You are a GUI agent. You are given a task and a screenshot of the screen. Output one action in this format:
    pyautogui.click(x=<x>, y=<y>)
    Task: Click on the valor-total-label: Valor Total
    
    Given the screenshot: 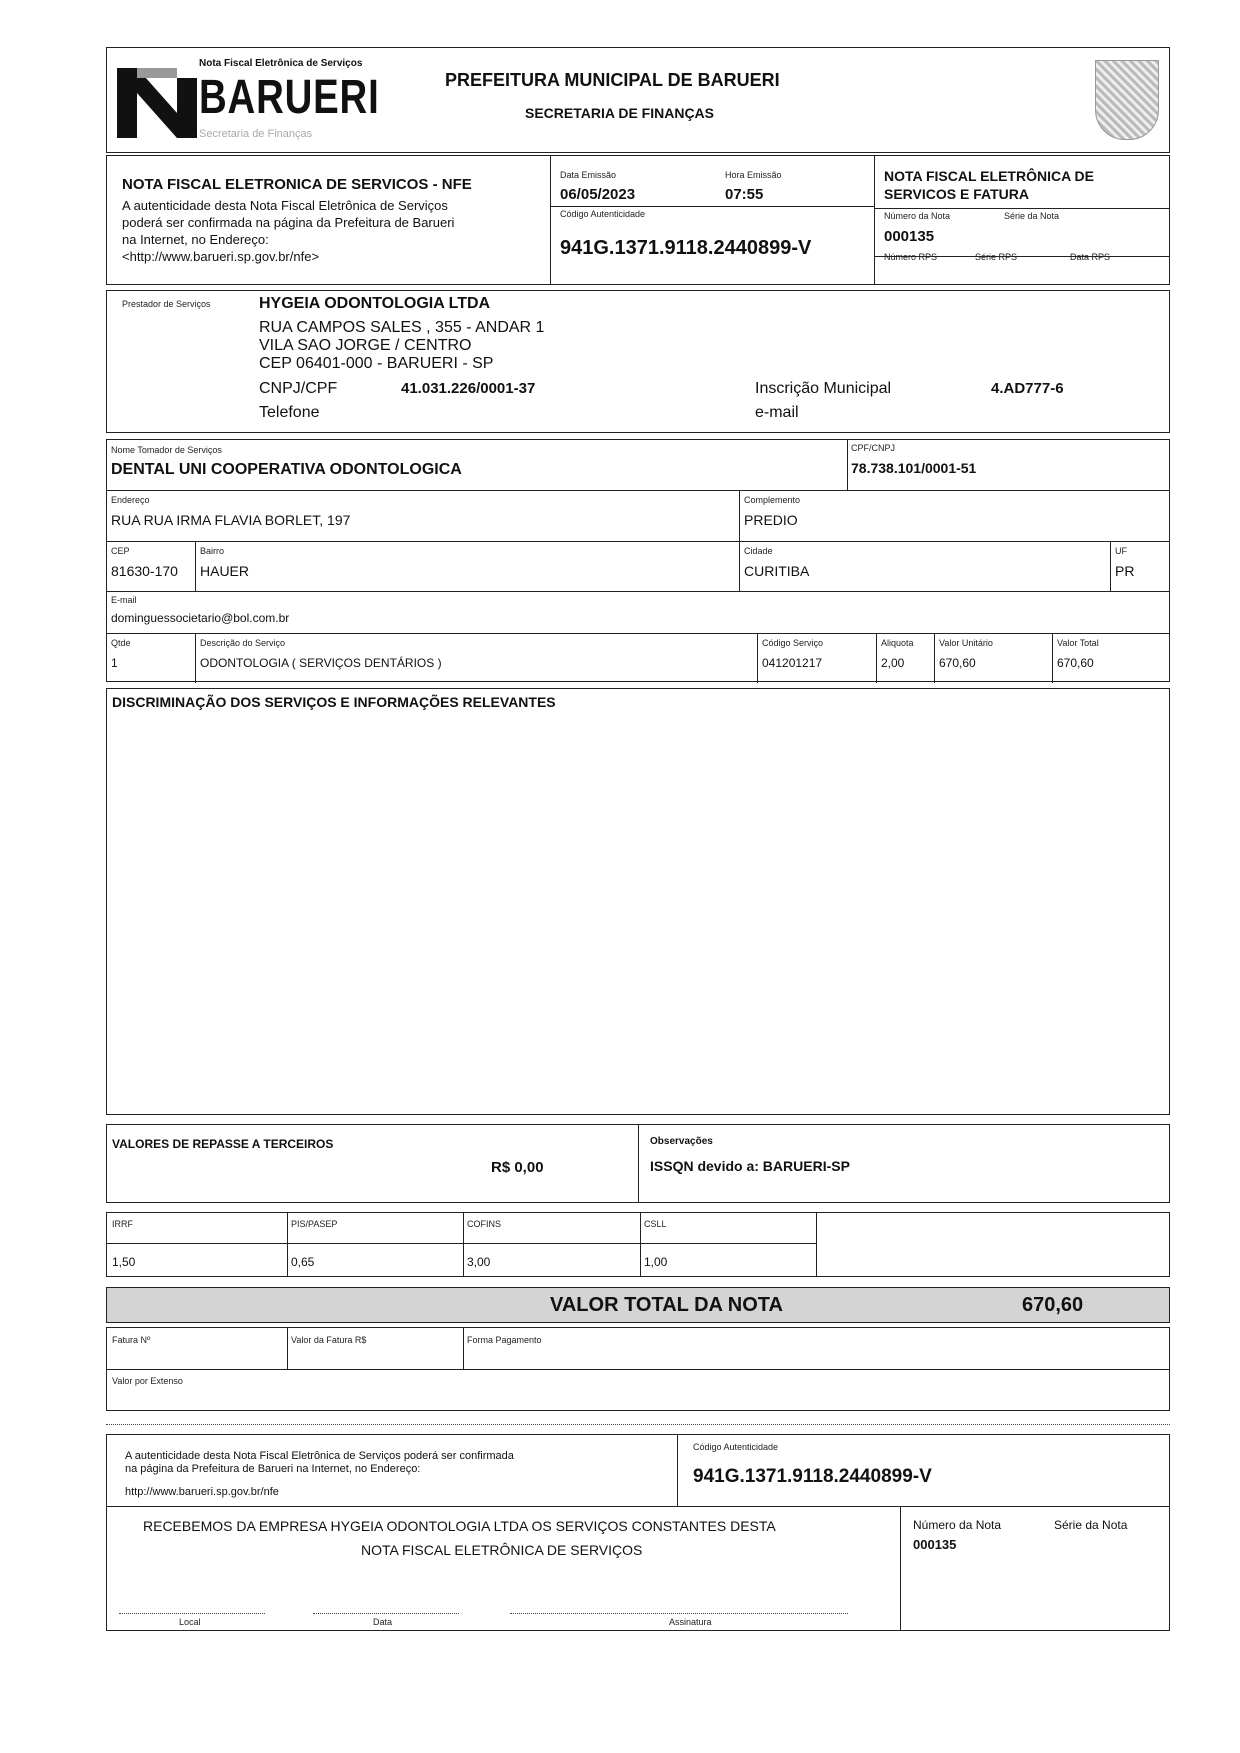 What is the action you would take?
    pyautogui.click(x=1078, y=643)
    